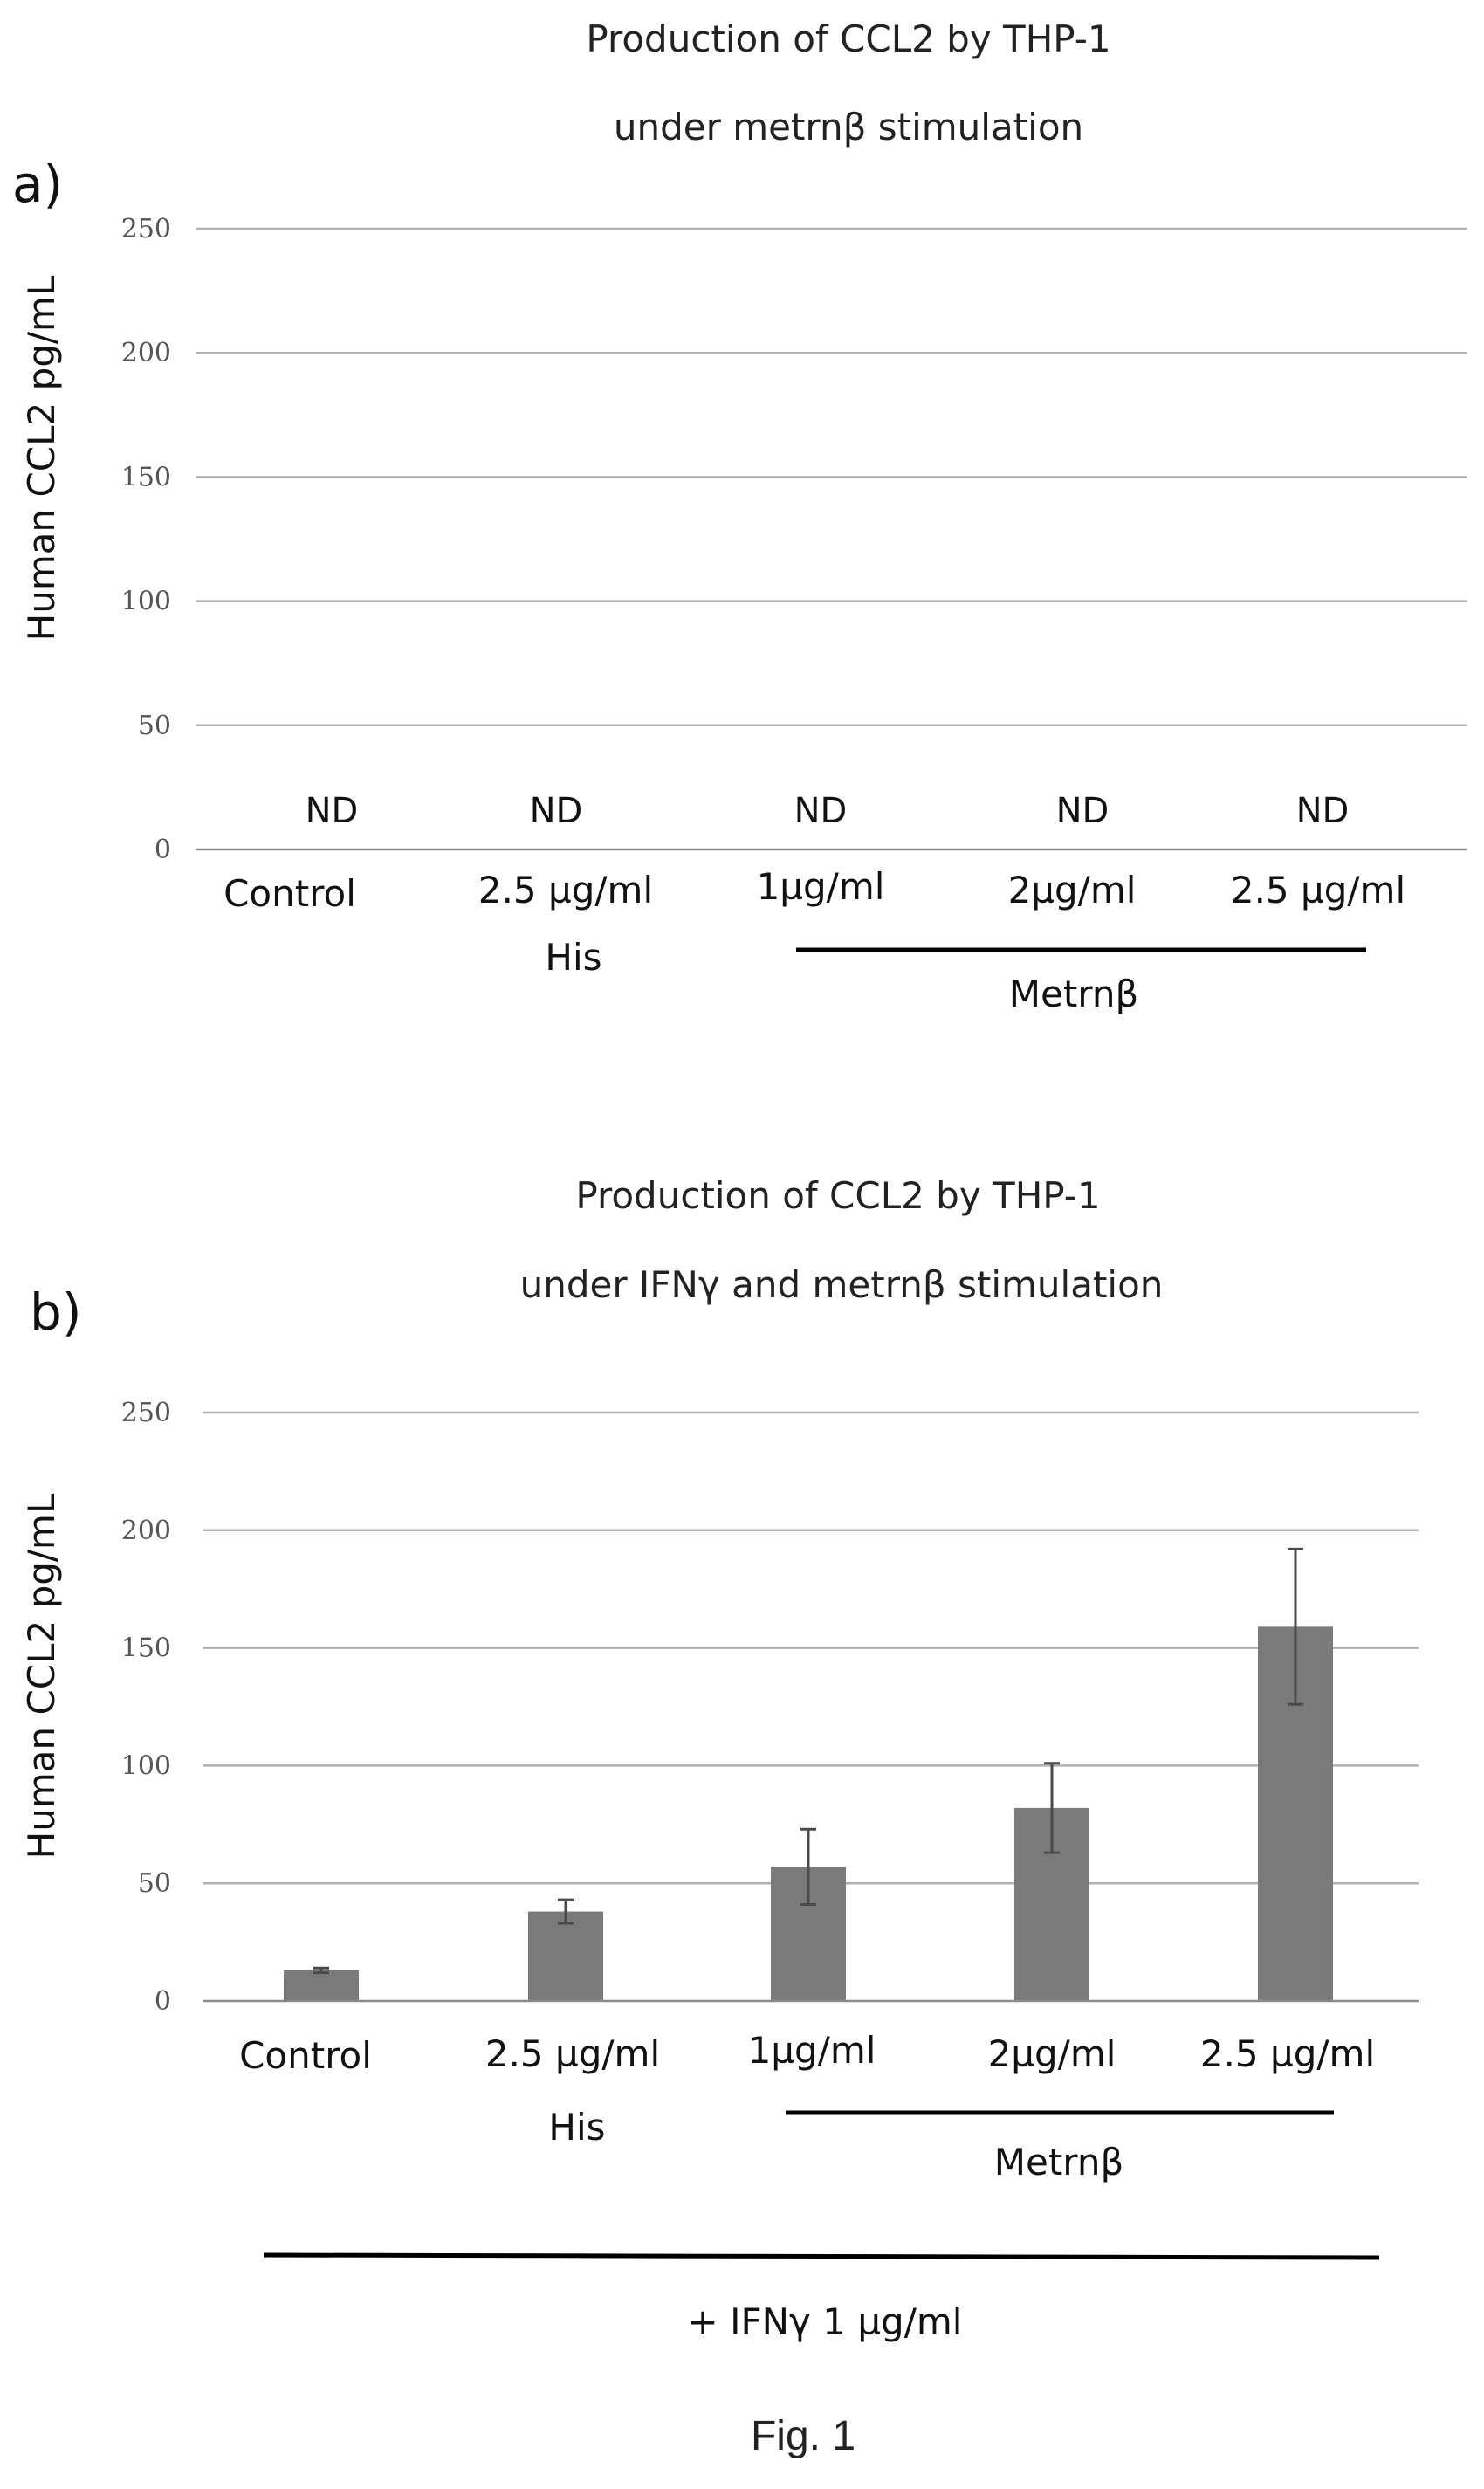  I want to click on chart-a-ylabel: Human CCL2 pg/mL, so click(41, 458).